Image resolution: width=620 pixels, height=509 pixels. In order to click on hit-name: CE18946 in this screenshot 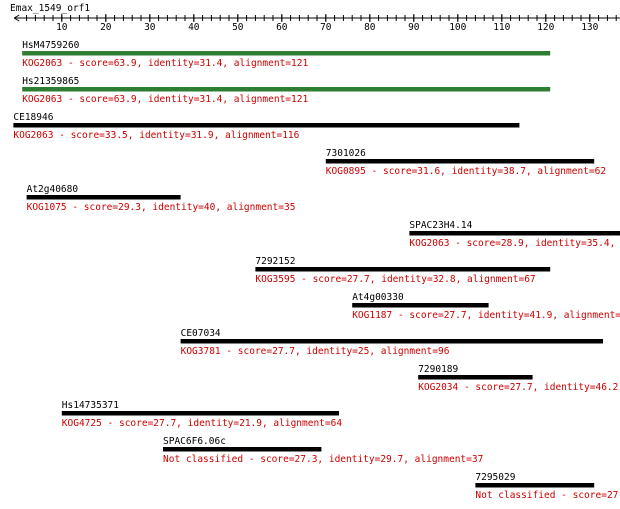, I will do `click(33, 117)`.